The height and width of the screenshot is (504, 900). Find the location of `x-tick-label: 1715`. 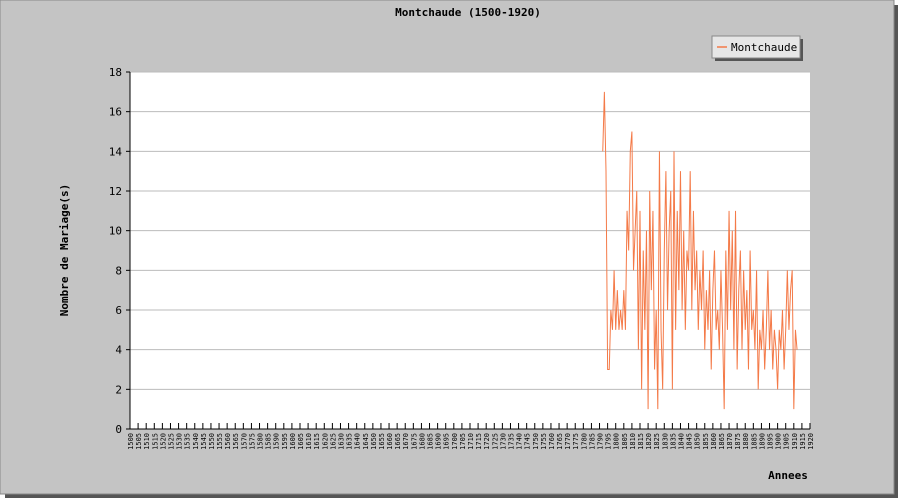

x-tick-label: 1715 is located at coordinates (479, 441).